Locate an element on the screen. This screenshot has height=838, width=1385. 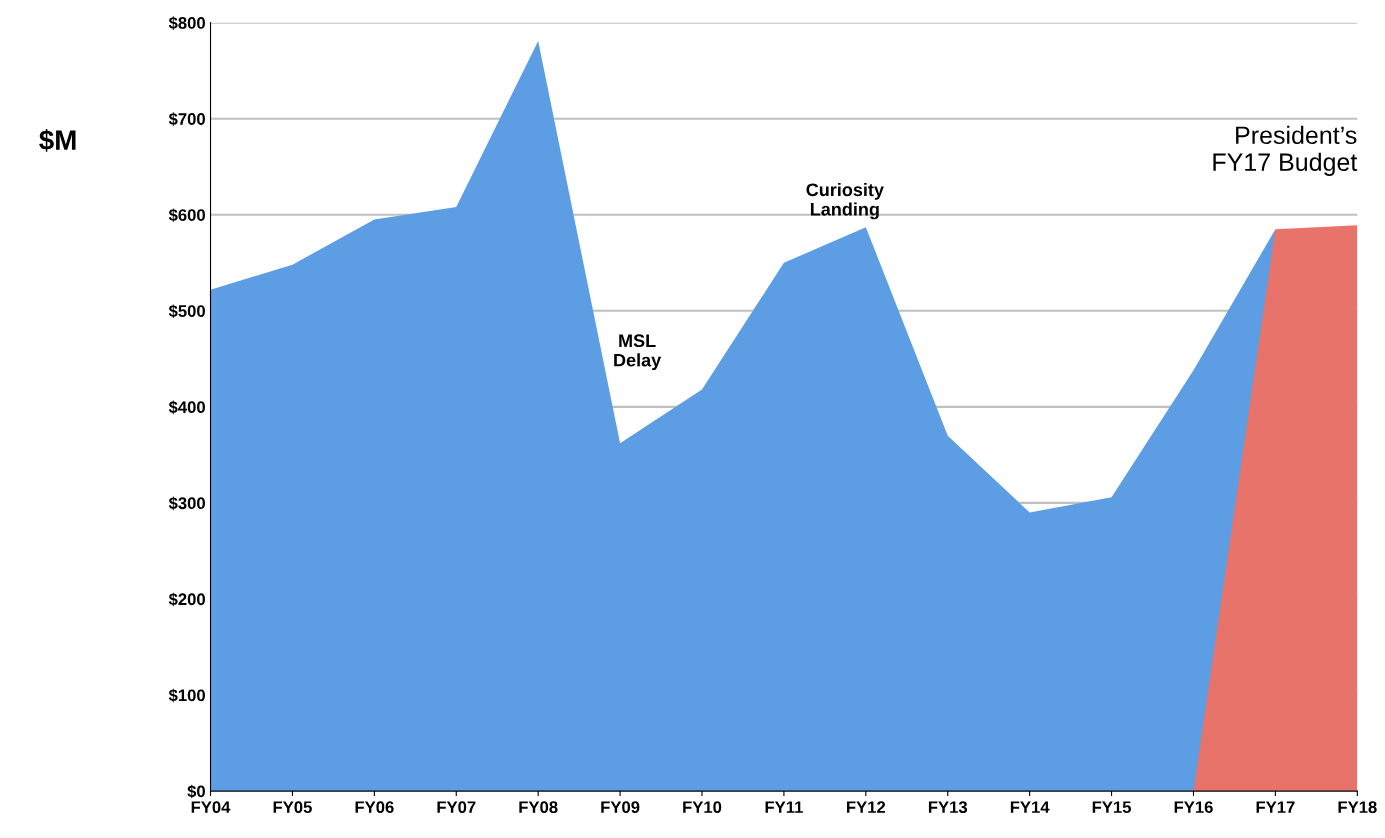
x-tick-label: FY16 is located at coordinates (1193, 807).